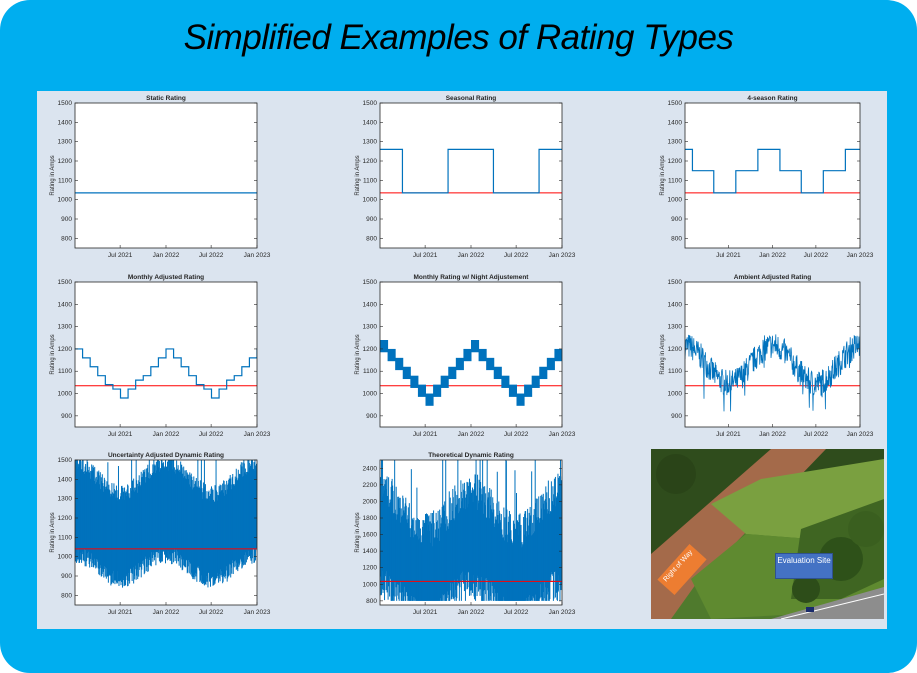 This screenshot has width=917, height=673. I want to click on y-tick-label: 2200, so click(370, 485).